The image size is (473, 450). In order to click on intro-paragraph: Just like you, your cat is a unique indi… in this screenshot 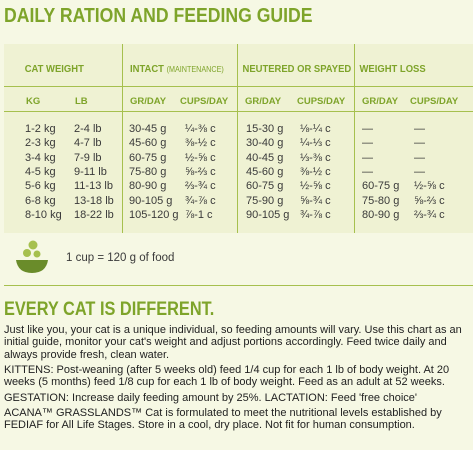, I will do `click(233, 342)`.